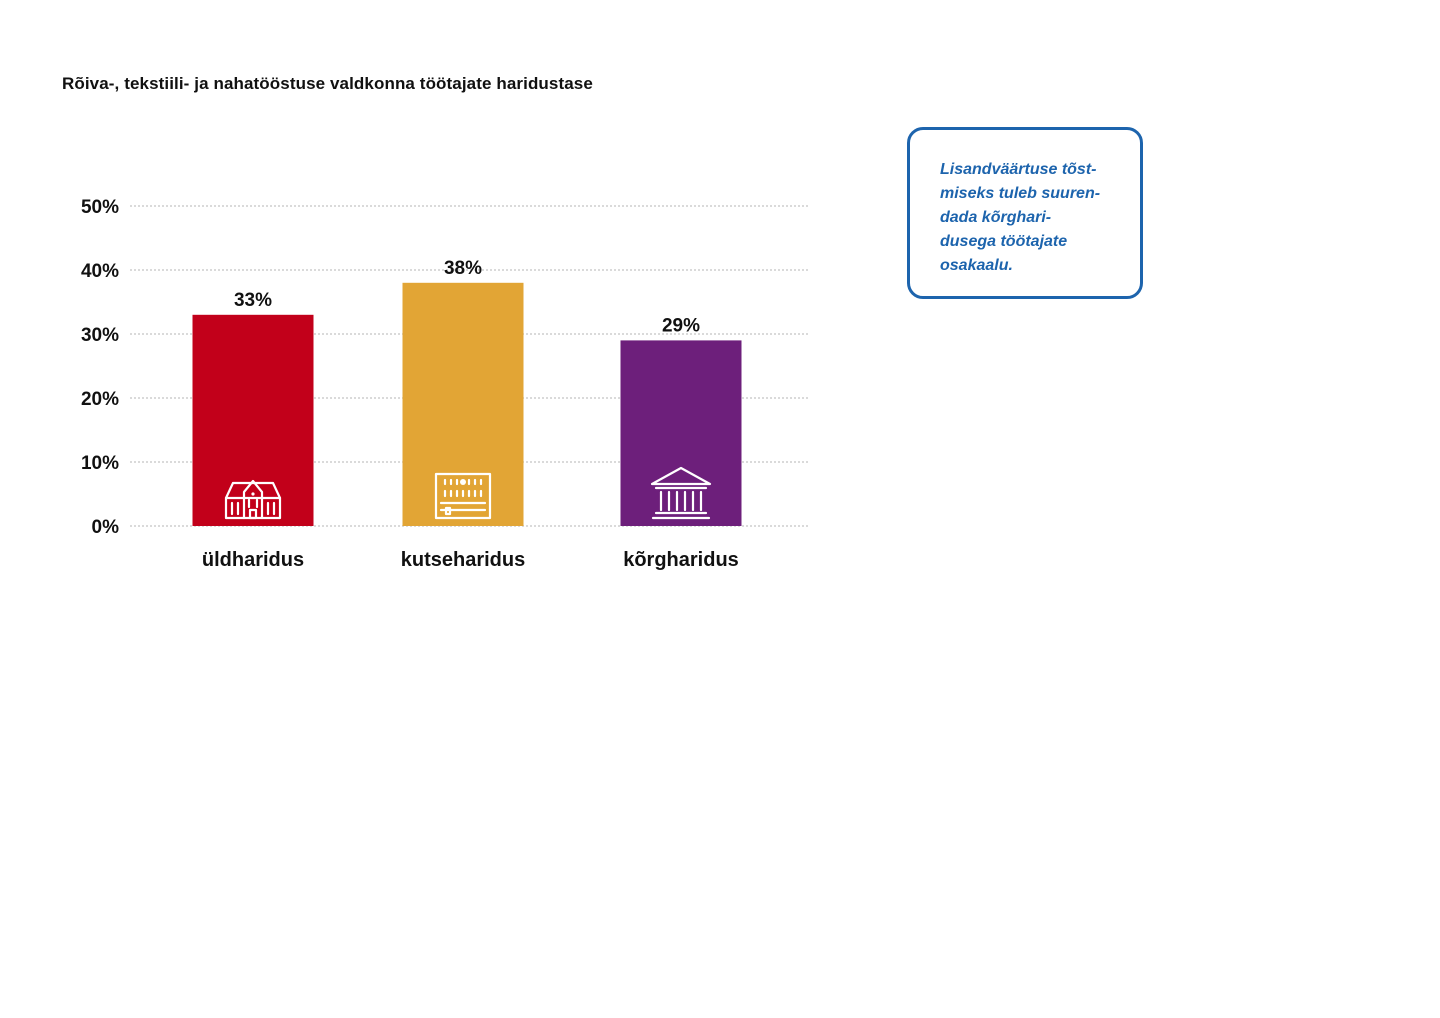 The image size is (1440, 1018). Describe the element at coordinates (253, 300) in the screenshot. I see `value-label: 33%` at that location.